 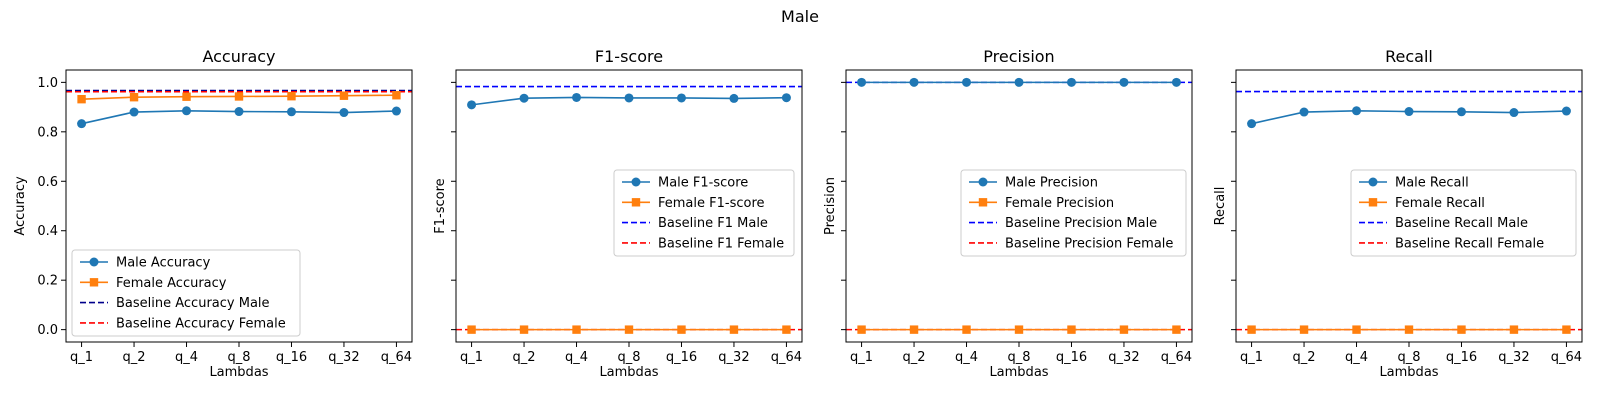 What do you see at coordinates (20, 206) in the screenshot?
I see `y-axis-label: Accuracy` at bounding box center [20, 206].